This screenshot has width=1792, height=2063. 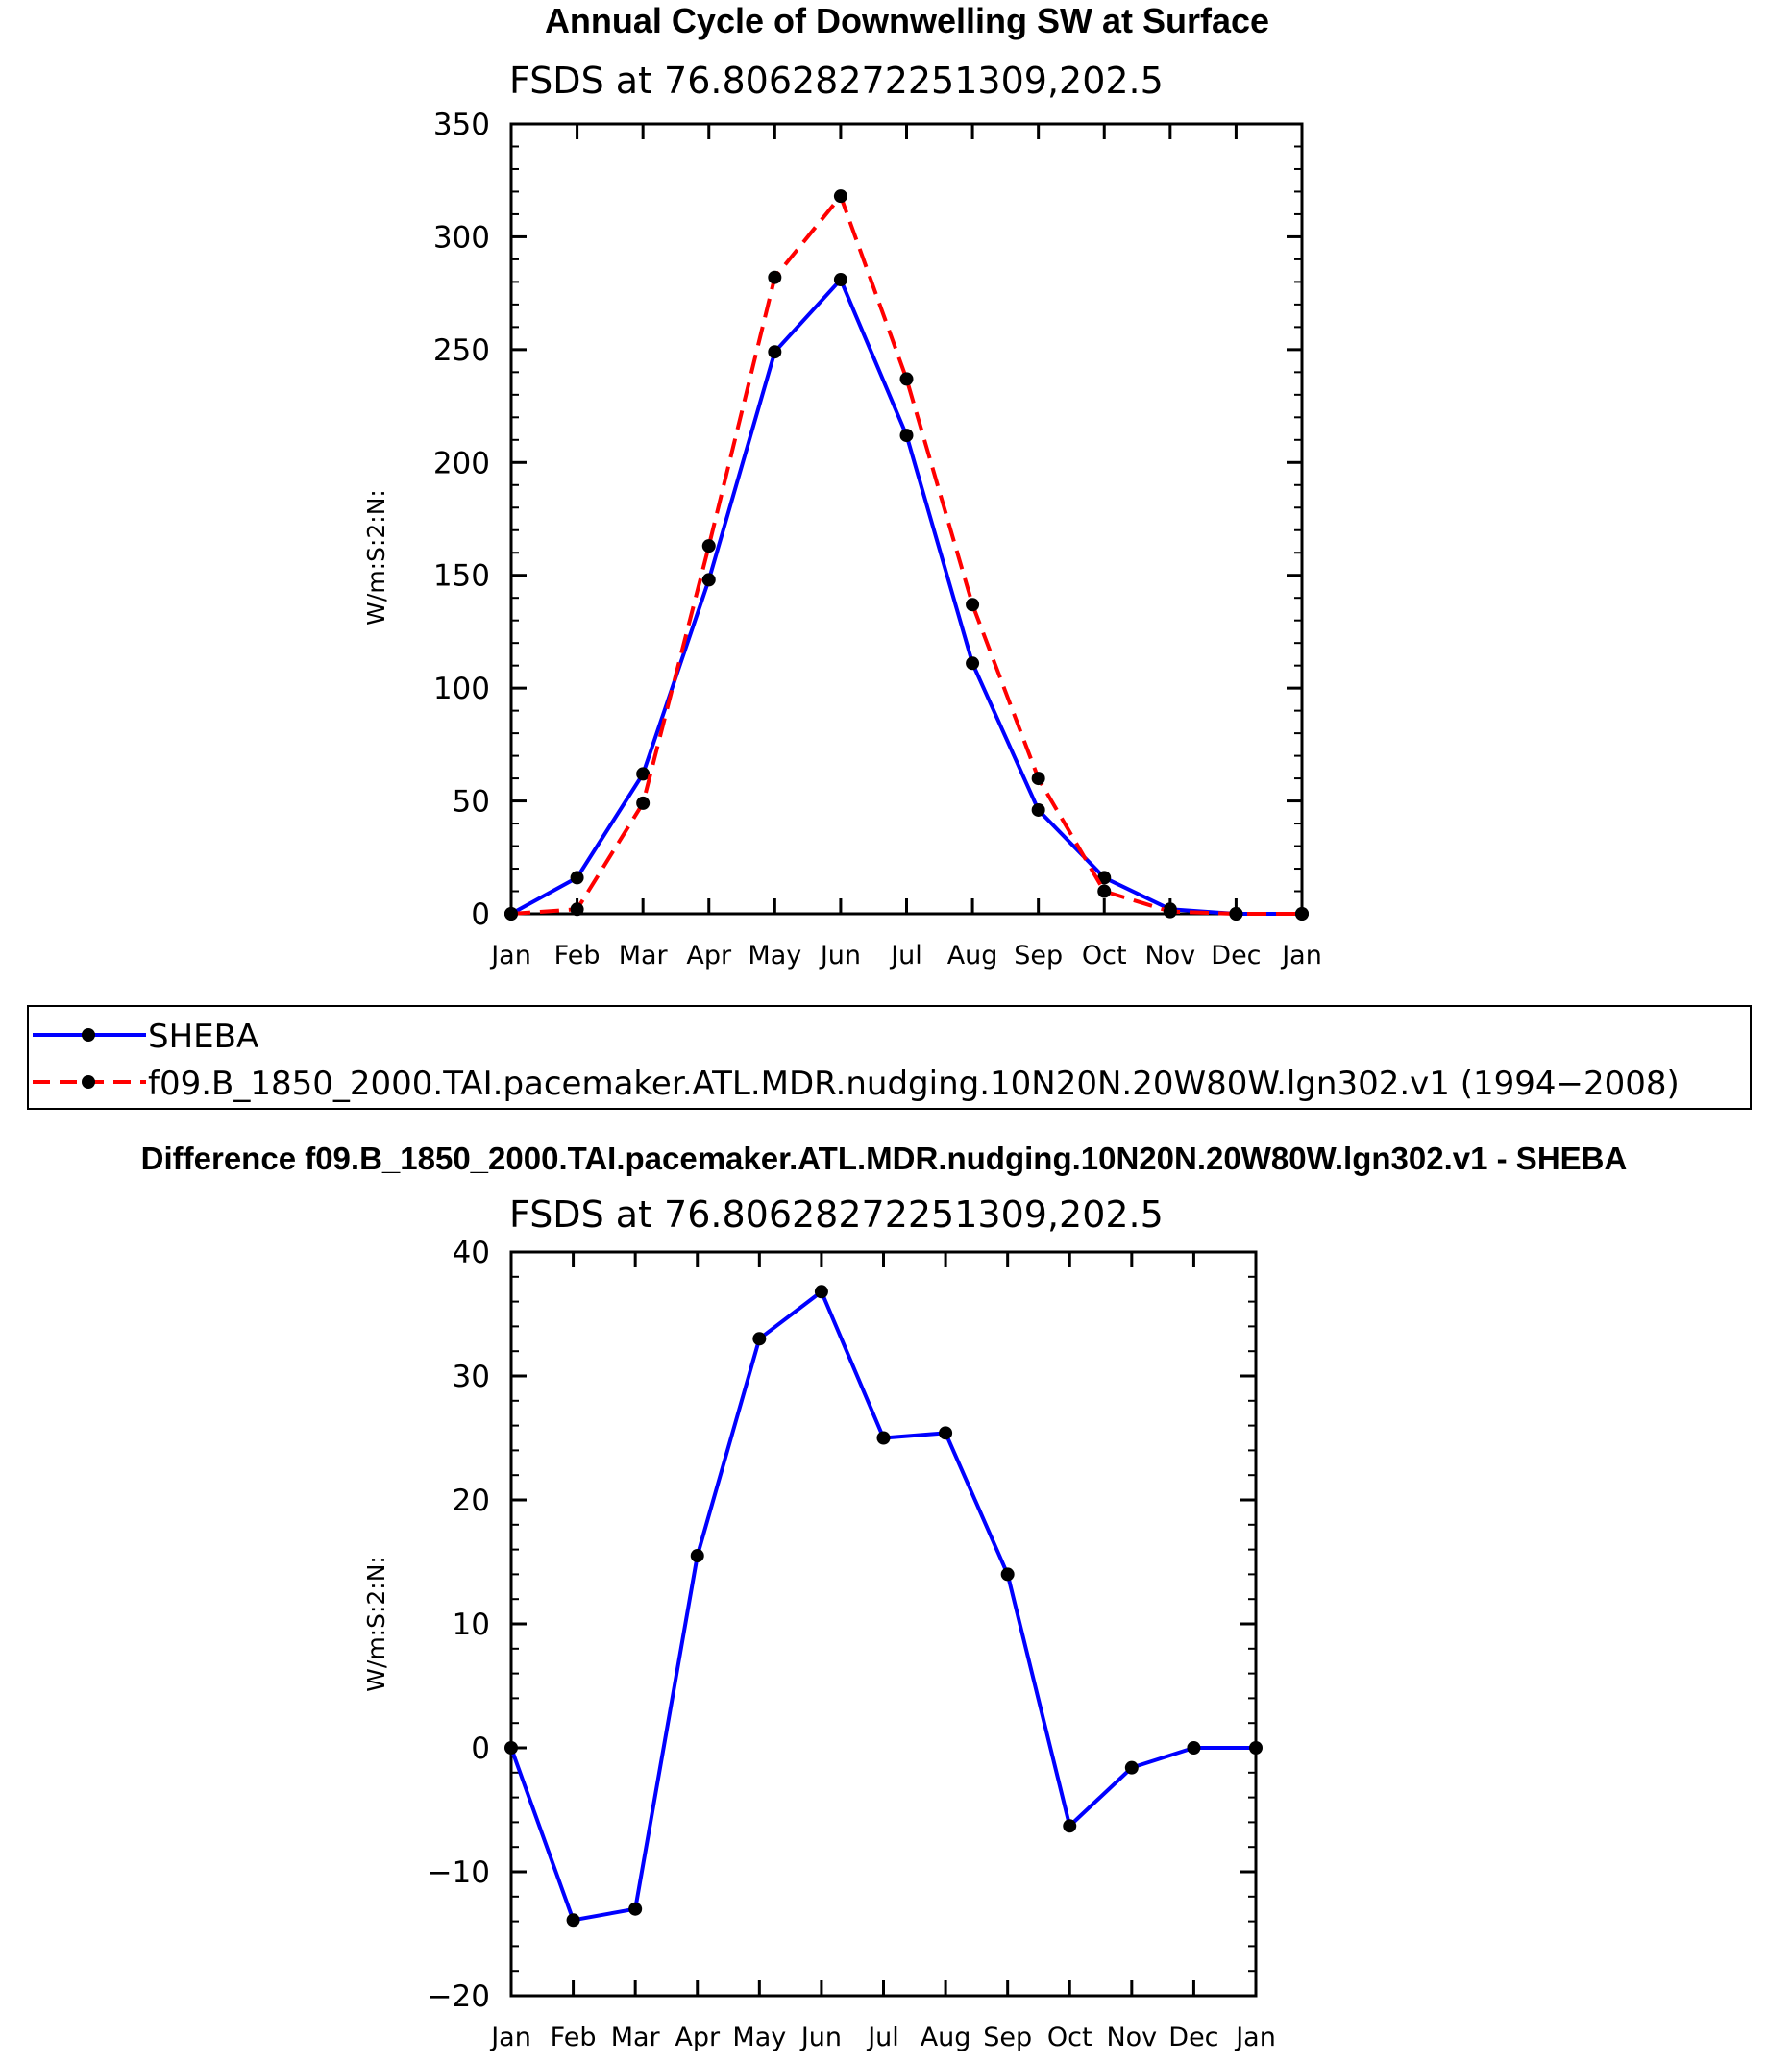 I want to click on chart-1-x-tick-labels: Jan Feb Mar Apr May Jun Jul Aug Sep Oct Nov Dec Jan, so click(x=906, y=956).